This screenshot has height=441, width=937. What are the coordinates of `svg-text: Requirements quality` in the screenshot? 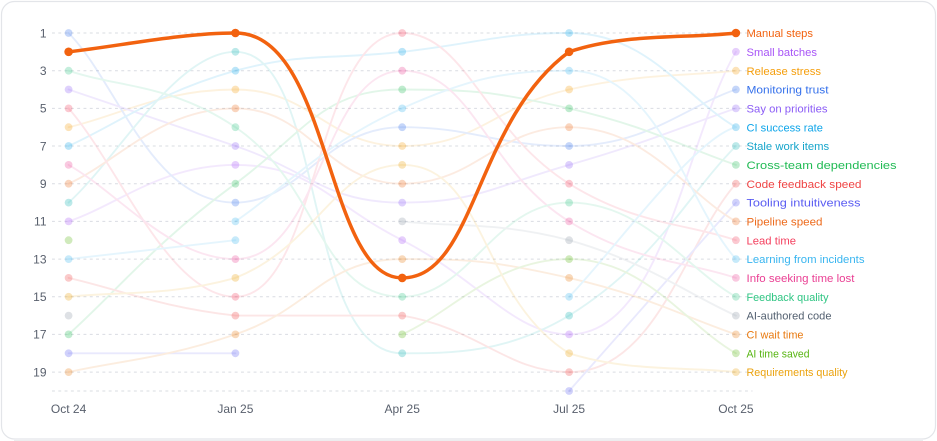 It's located at (797, 373).